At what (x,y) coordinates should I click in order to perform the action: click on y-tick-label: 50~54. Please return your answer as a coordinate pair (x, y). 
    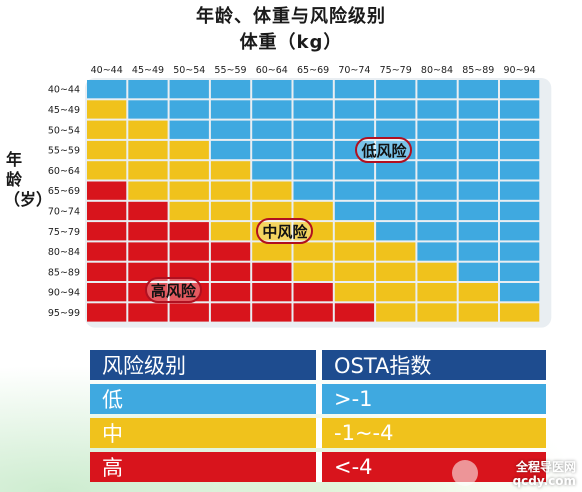
    Looking at the image, I should click on (64, 130).